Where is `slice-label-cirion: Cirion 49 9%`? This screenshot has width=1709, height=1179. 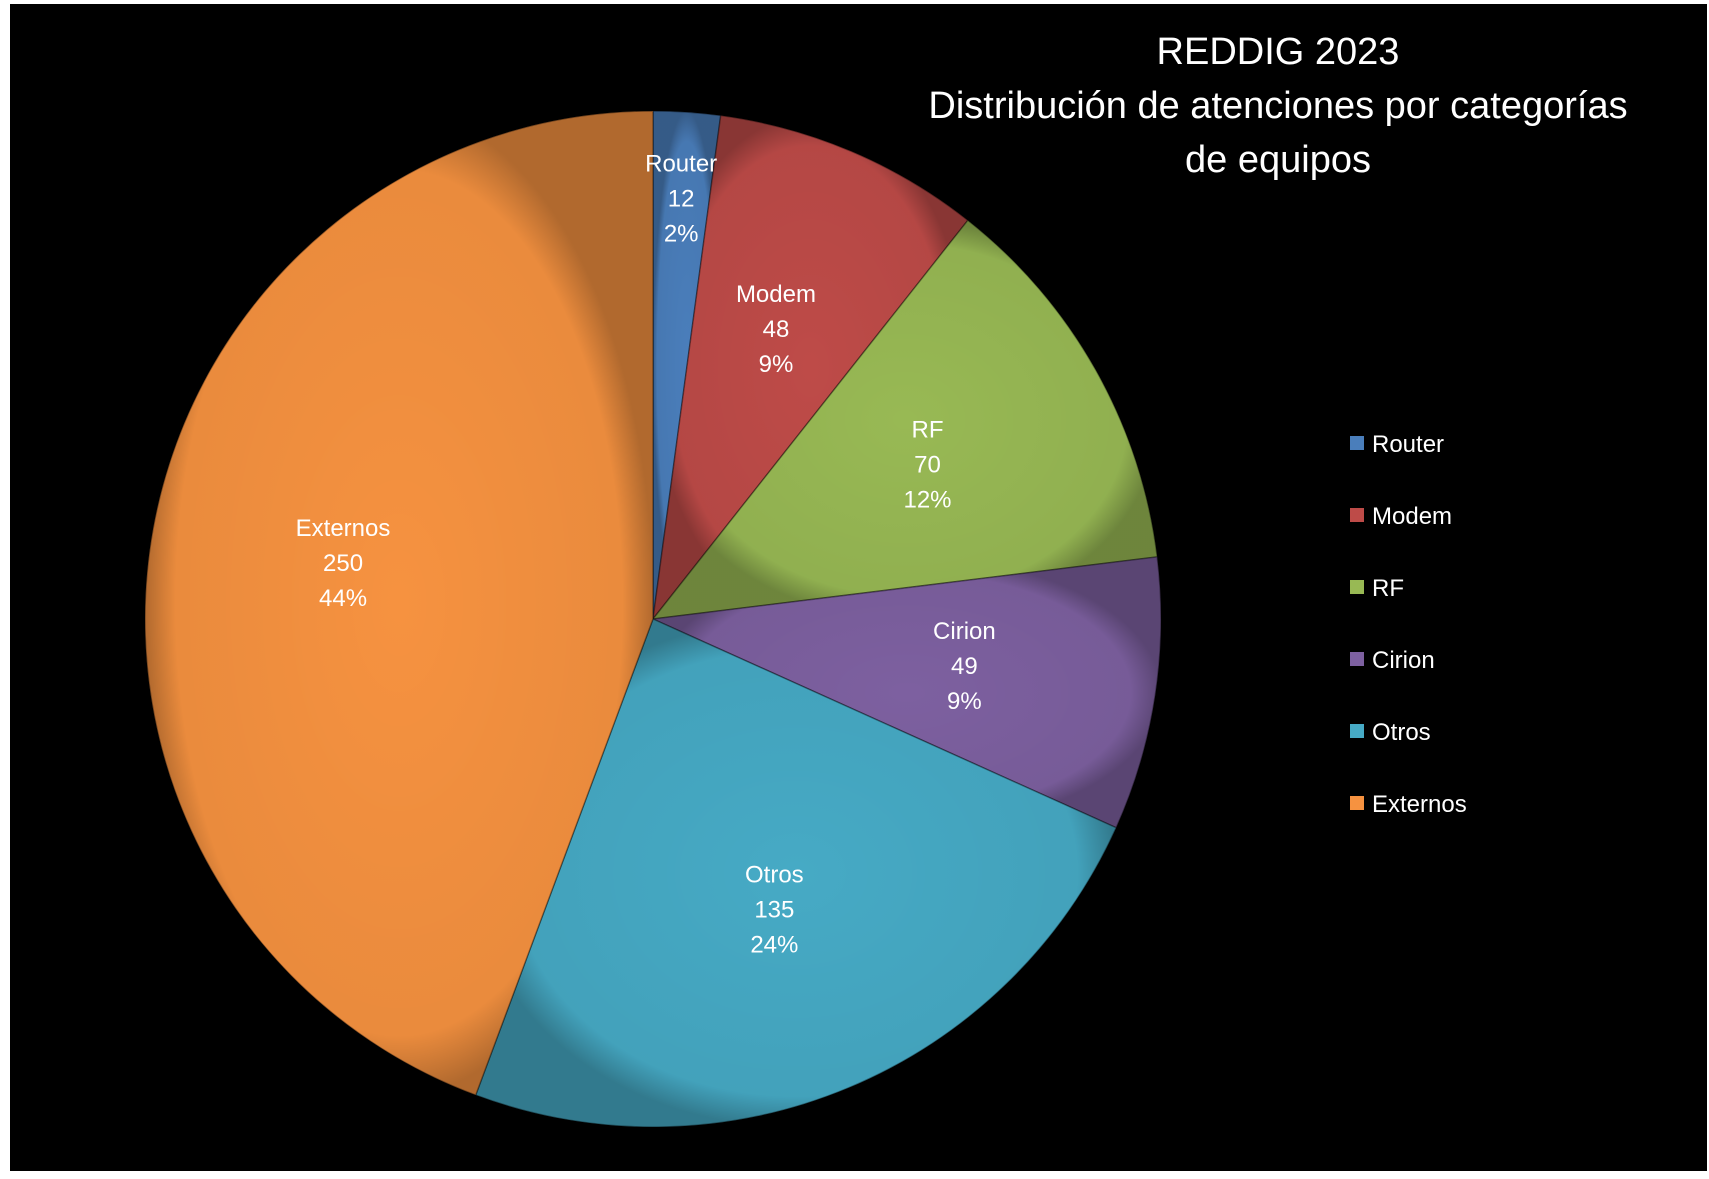
slice-label-cirion: Cirion 49 9% is located at coordinates (964, 666).